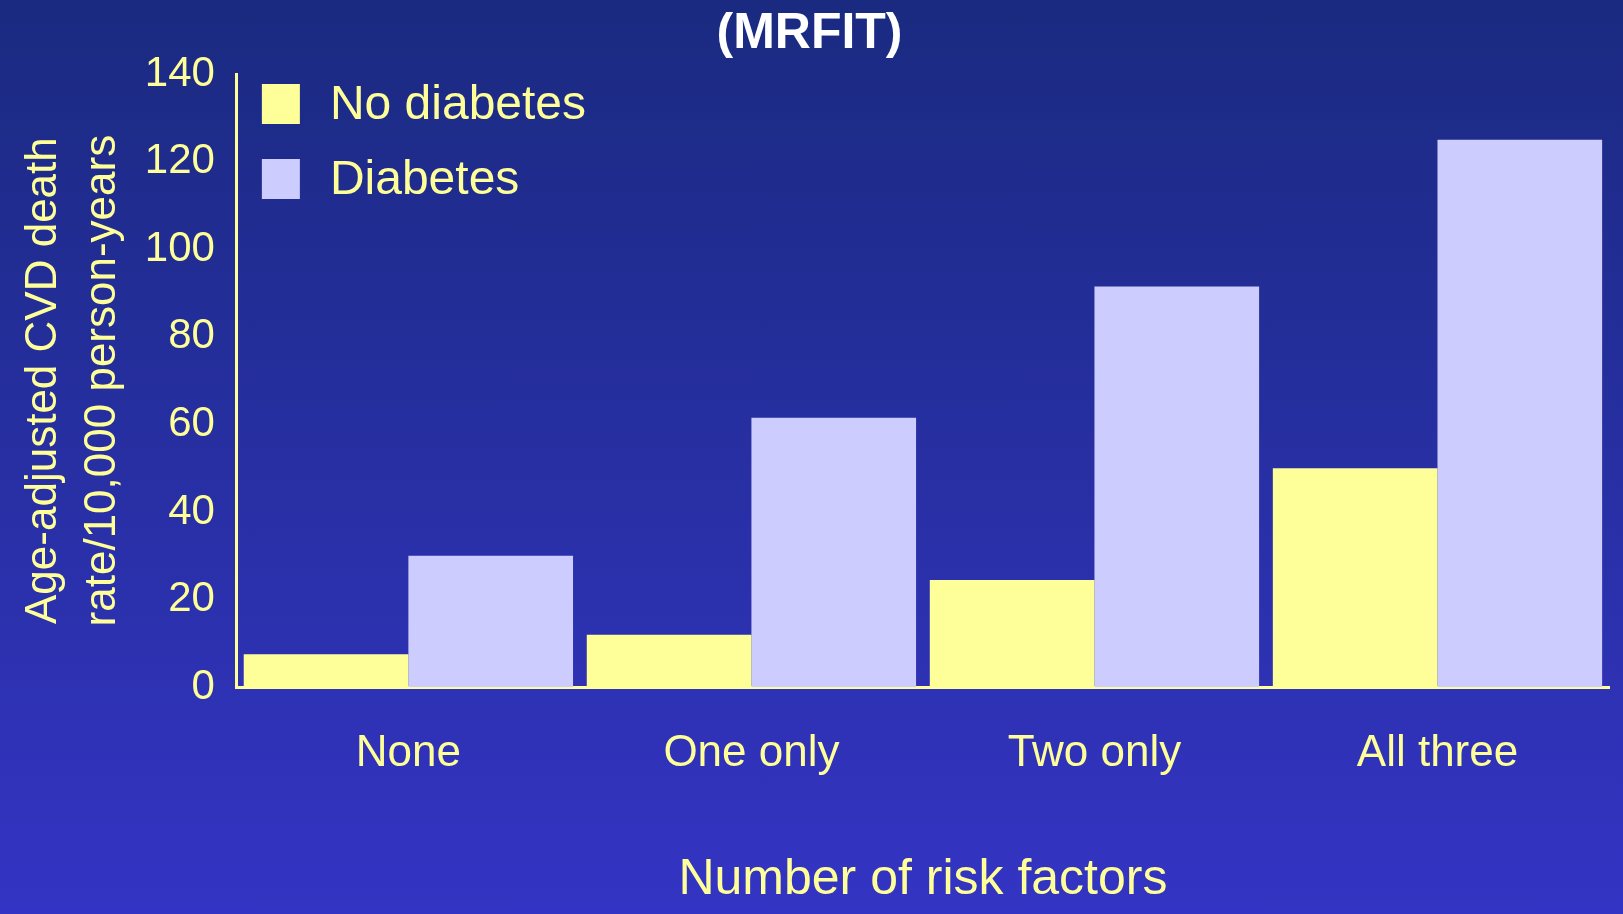 The width and height of the screenshot is (1623, 914). Describe the element at coordinates (179, 246) in the screenshot. I see `y-tick-label: 100` at that location.